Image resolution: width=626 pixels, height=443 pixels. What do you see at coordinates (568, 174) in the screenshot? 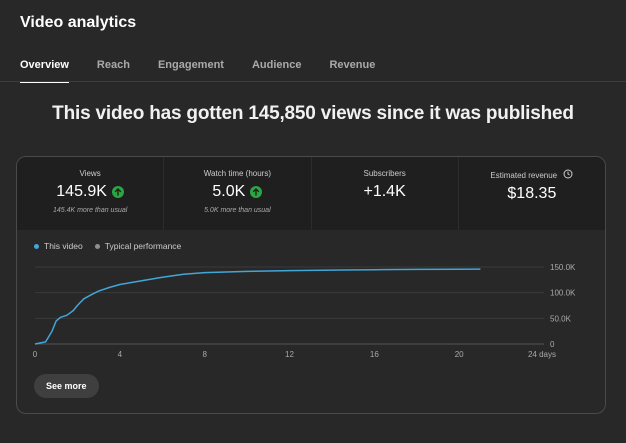
I see `clock-icon` at bounding box center [568, 174].